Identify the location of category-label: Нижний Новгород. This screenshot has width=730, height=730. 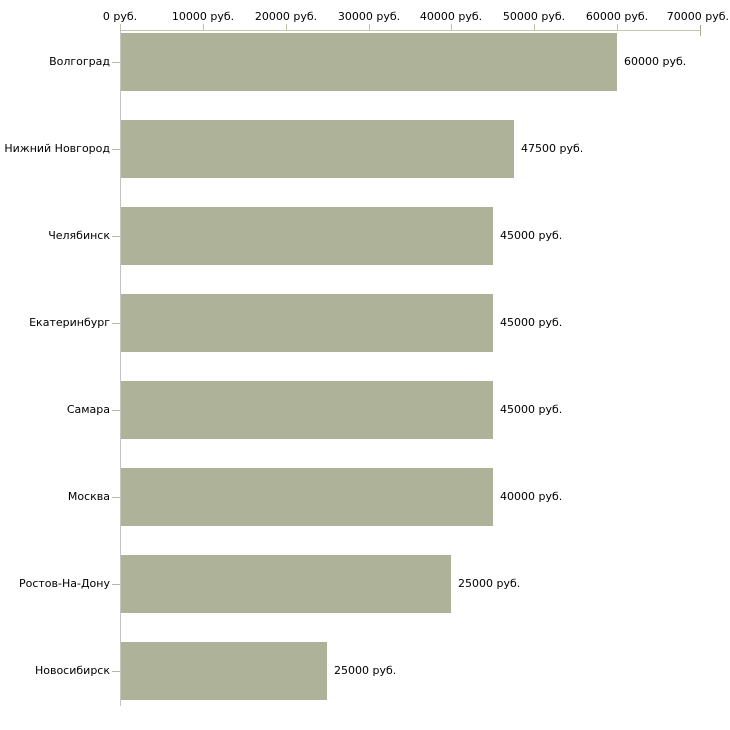
(57, 148).